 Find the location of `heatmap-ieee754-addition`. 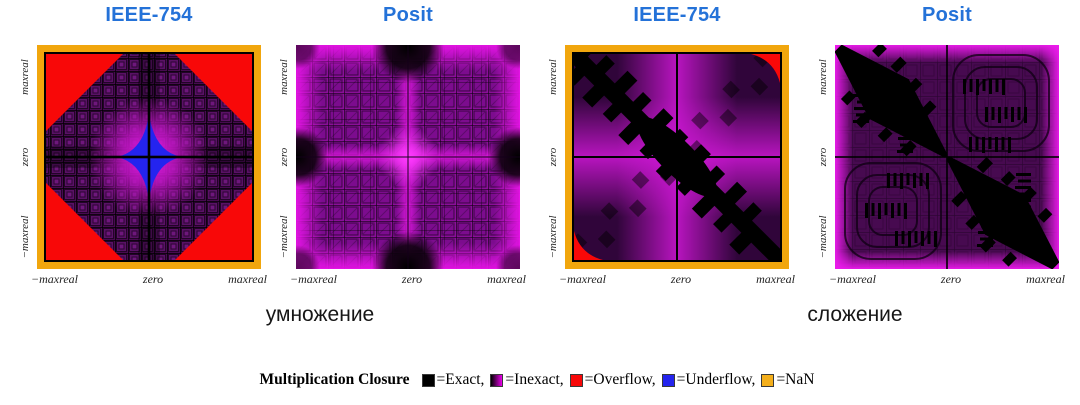

heatmap-ieee754-addition is located at coordinates (677, 157).